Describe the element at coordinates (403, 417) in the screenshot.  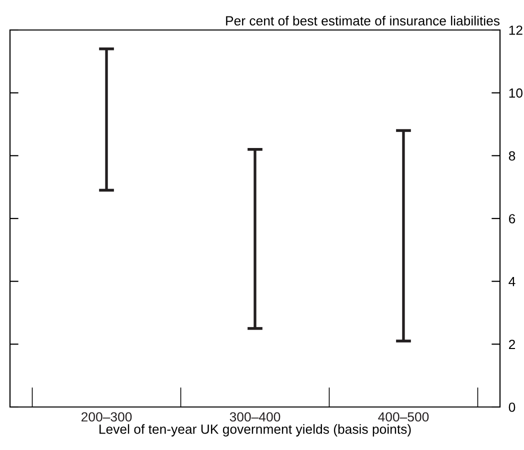
I see `x-tick-label: 400–500` at that location.